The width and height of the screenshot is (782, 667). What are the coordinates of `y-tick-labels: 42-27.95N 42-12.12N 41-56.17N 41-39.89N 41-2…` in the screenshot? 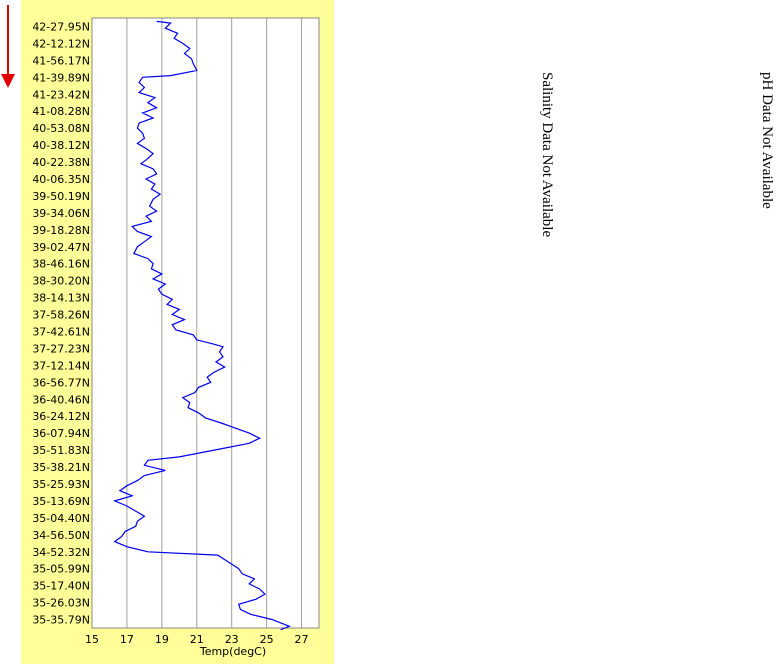 It's located at (61, 323).